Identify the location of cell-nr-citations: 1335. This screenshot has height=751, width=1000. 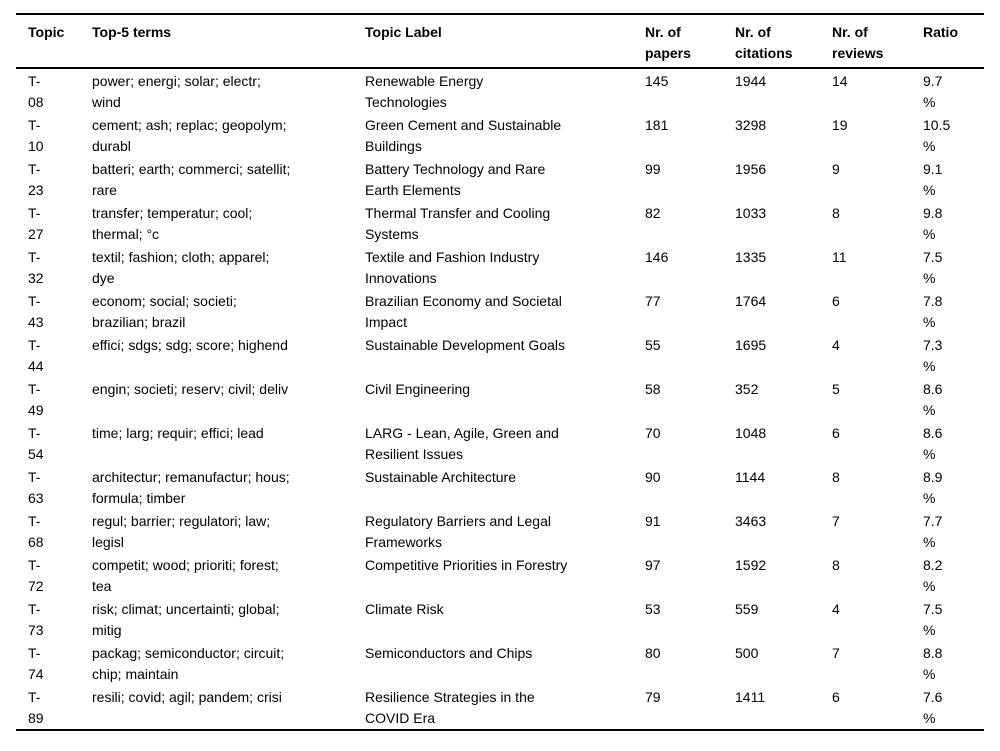
(751, 257).